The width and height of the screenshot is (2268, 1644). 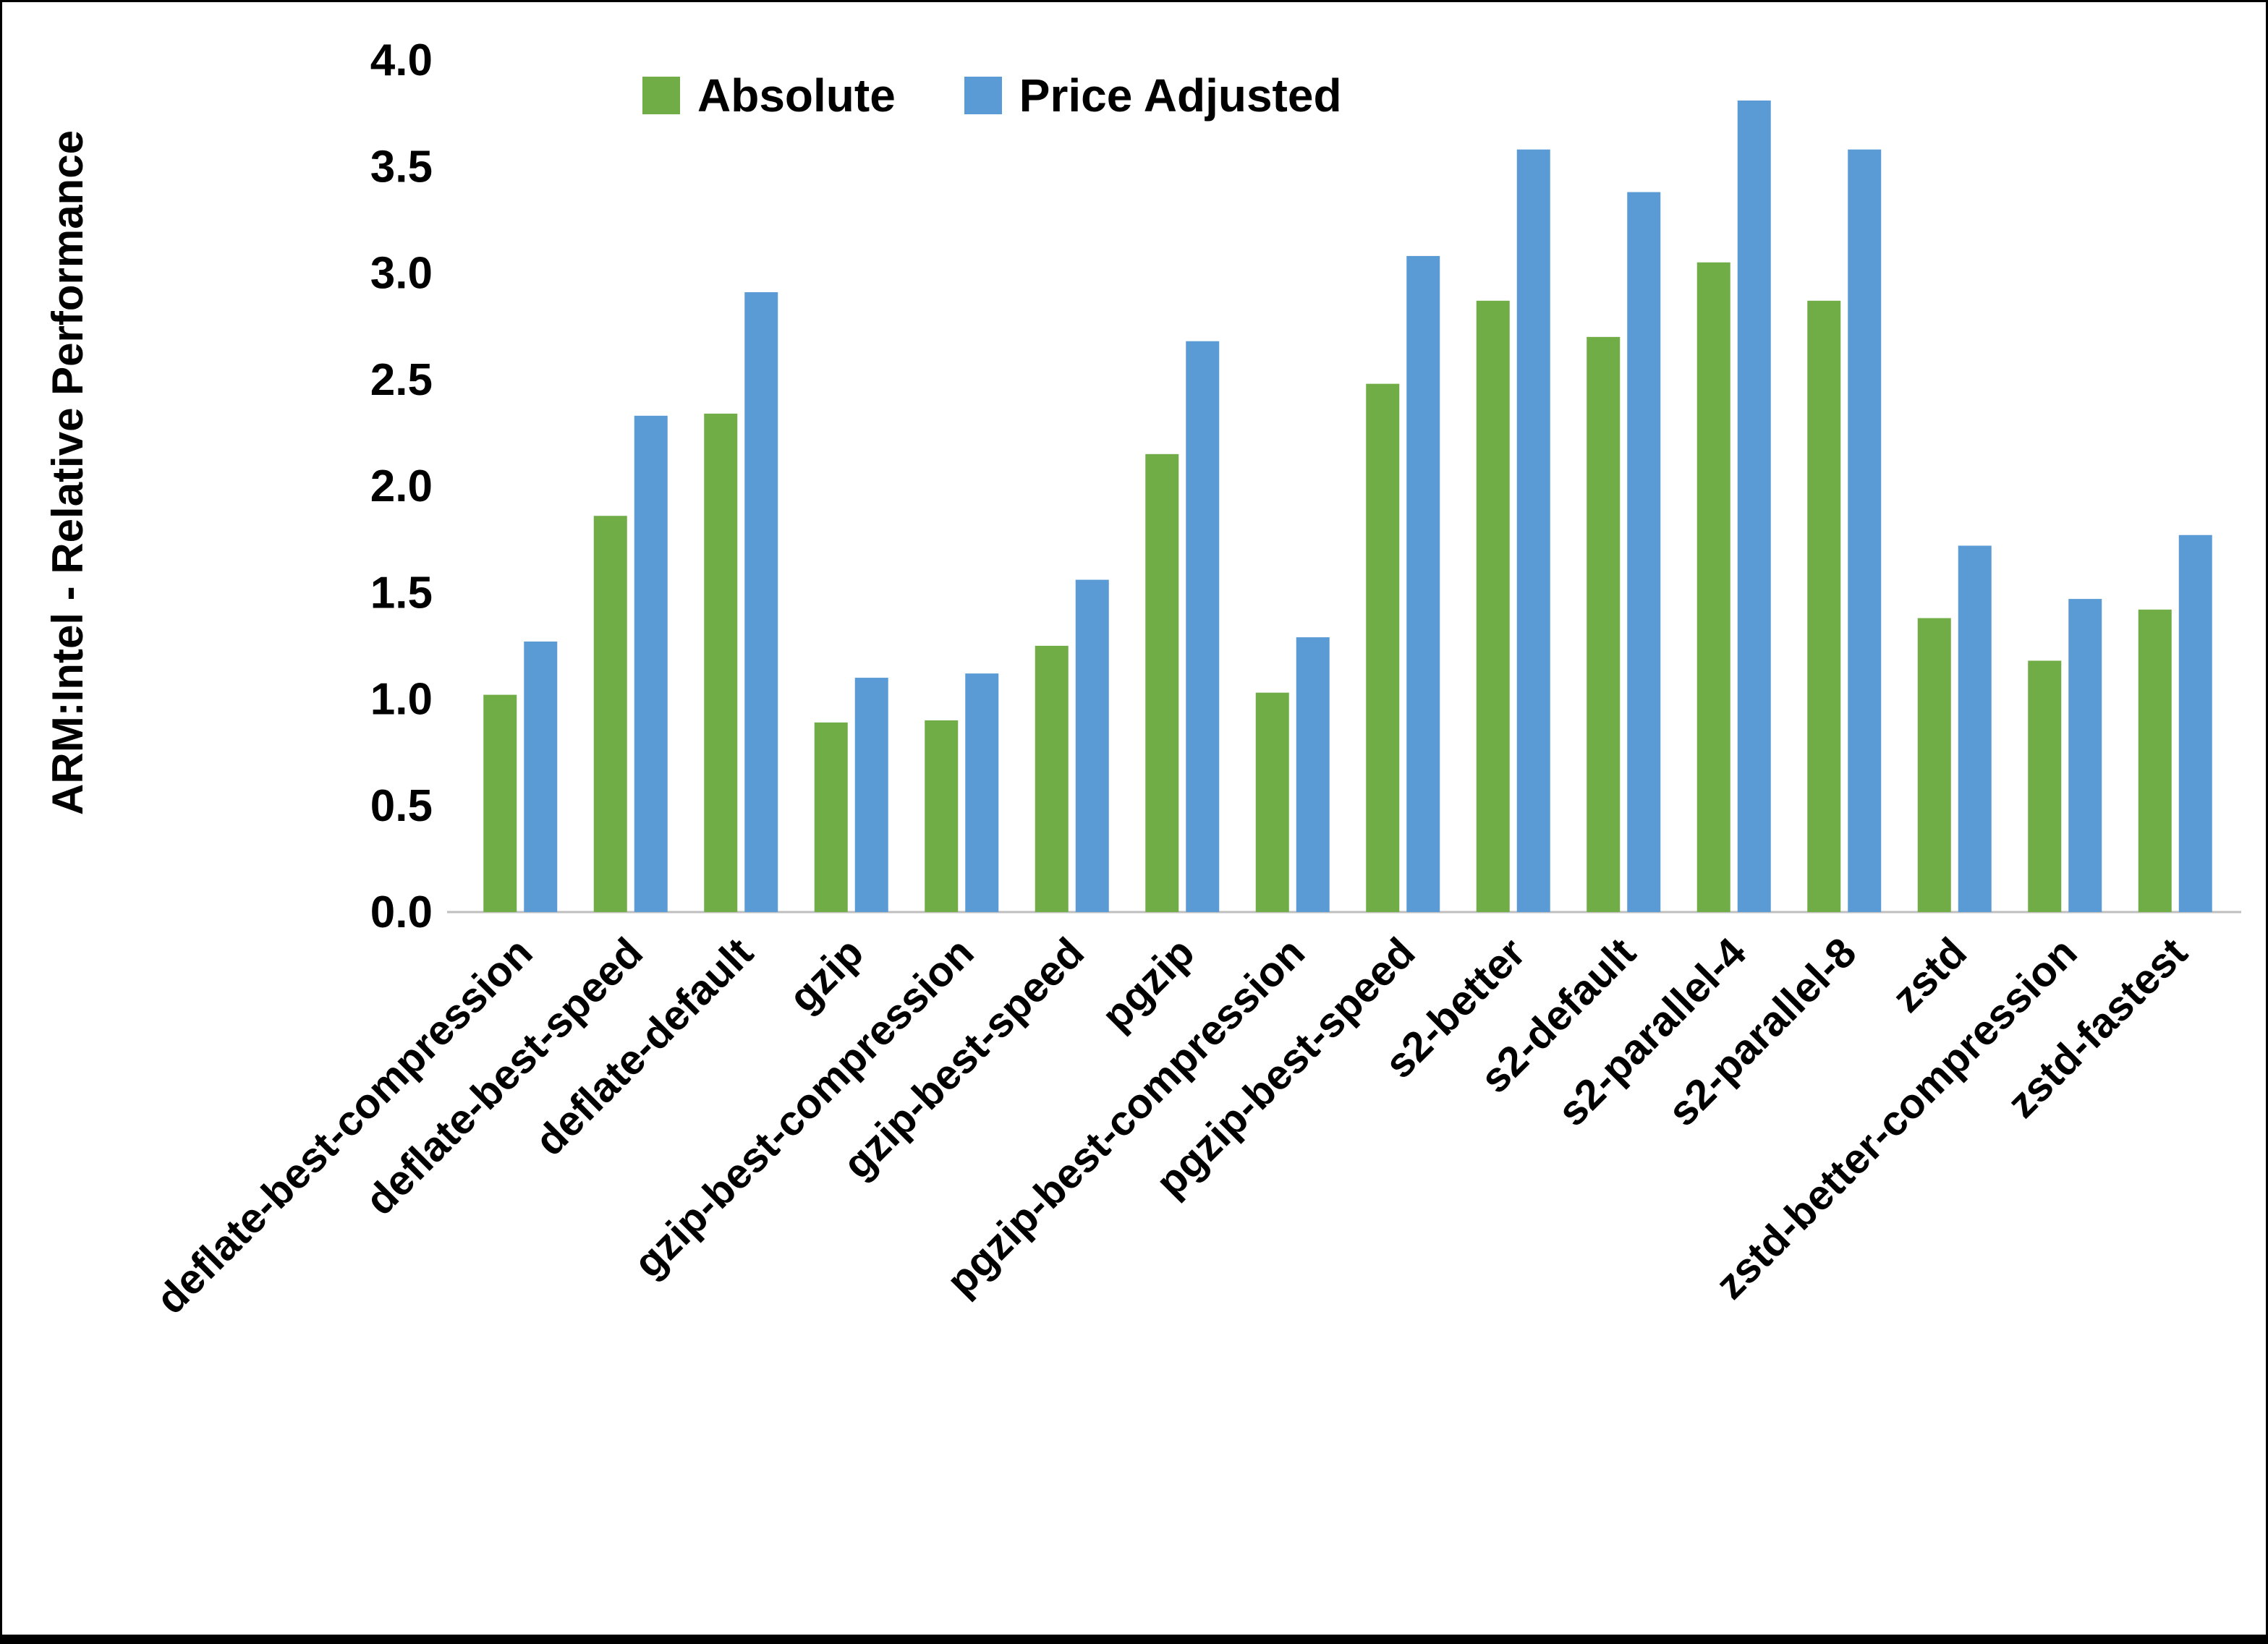 I want to click on y-tick-label: 1.0, so click(x=401, y=700).